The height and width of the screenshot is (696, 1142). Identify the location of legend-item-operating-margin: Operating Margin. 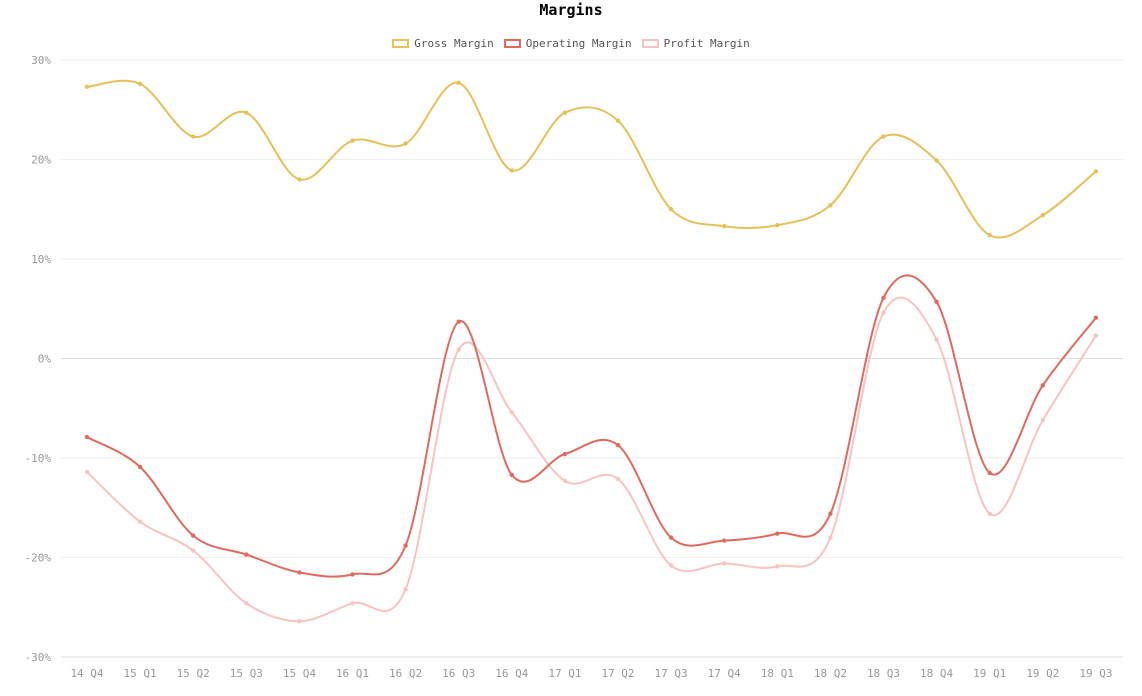
(567, 43).